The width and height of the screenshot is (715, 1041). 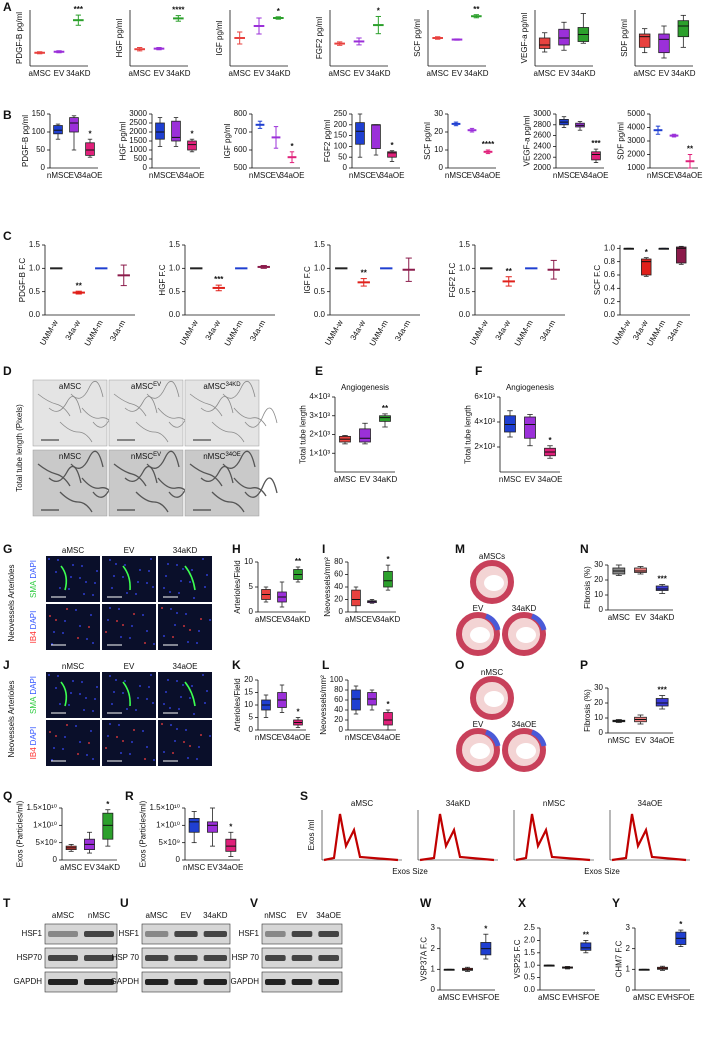 What do you see at coordinates (185, 550) in the screenshot?
I see `column-label: 34aKD` at bounding box center [185, 550].